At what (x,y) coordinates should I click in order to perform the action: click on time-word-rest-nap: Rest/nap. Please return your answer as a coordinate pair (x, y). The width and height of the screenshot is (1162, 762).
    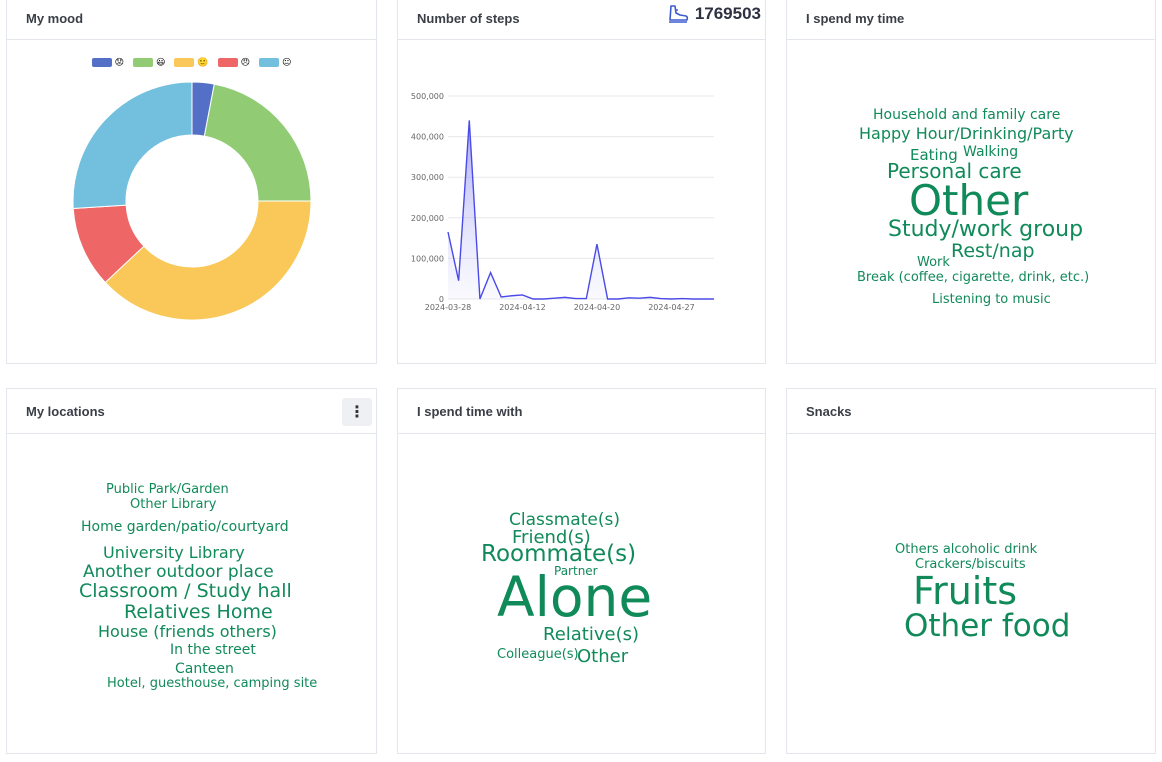
    Looking at the image, I should click on (993, 251).